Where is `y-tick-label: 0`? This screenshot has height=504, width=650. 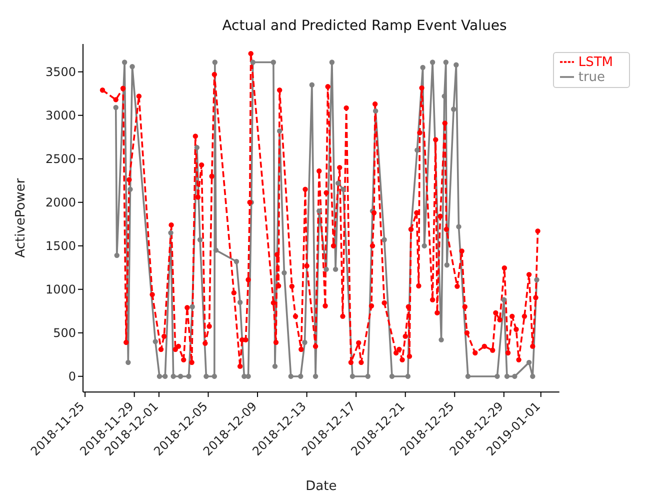 y-tick-label: 0 is located at coordinates (72, 377).